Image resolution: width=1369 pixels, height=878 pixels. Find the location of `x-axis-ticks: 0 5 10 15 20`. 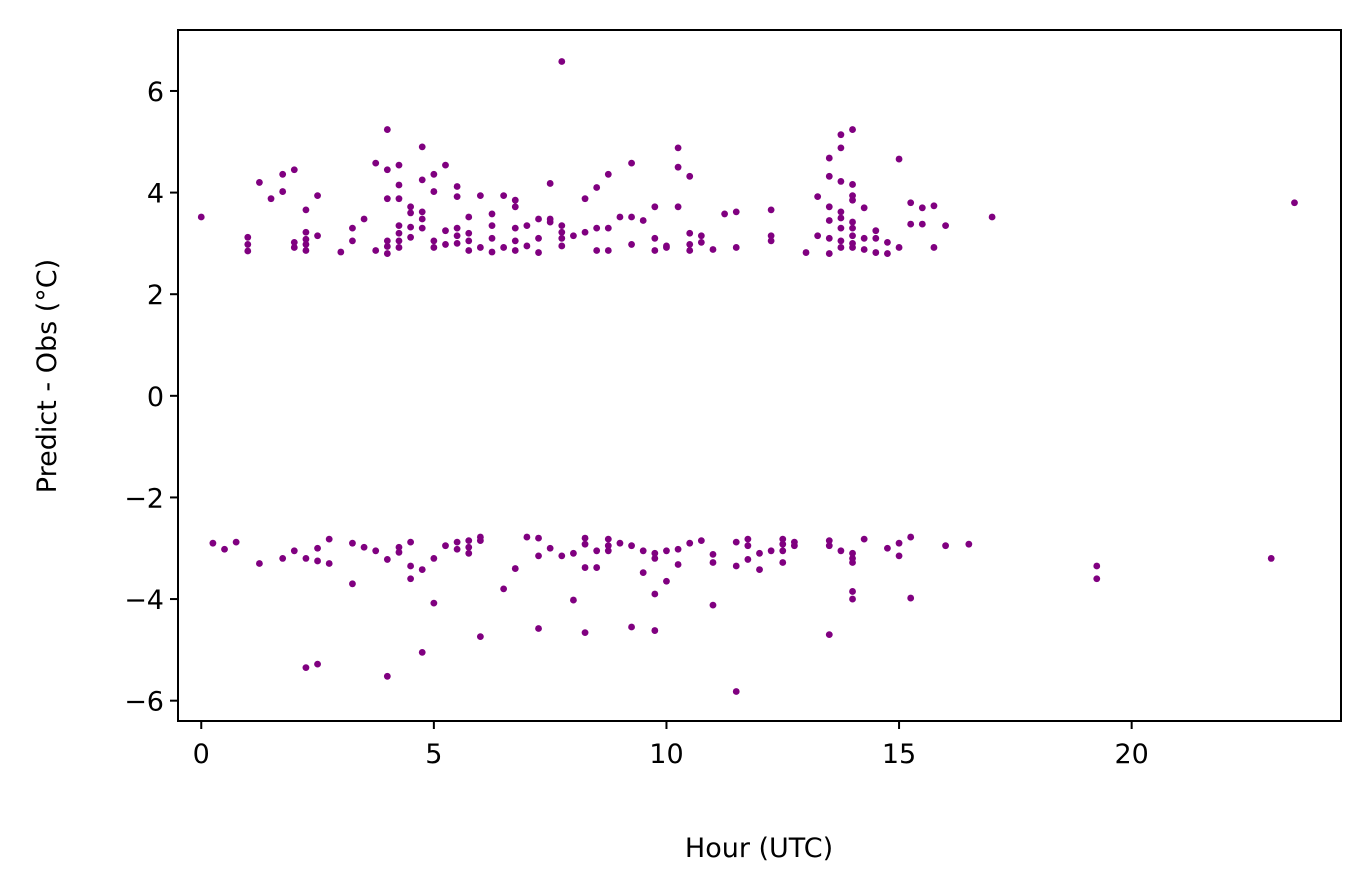

x-axis-ticks: 0 5 10 15 20 is located at coordinates (671, 745).